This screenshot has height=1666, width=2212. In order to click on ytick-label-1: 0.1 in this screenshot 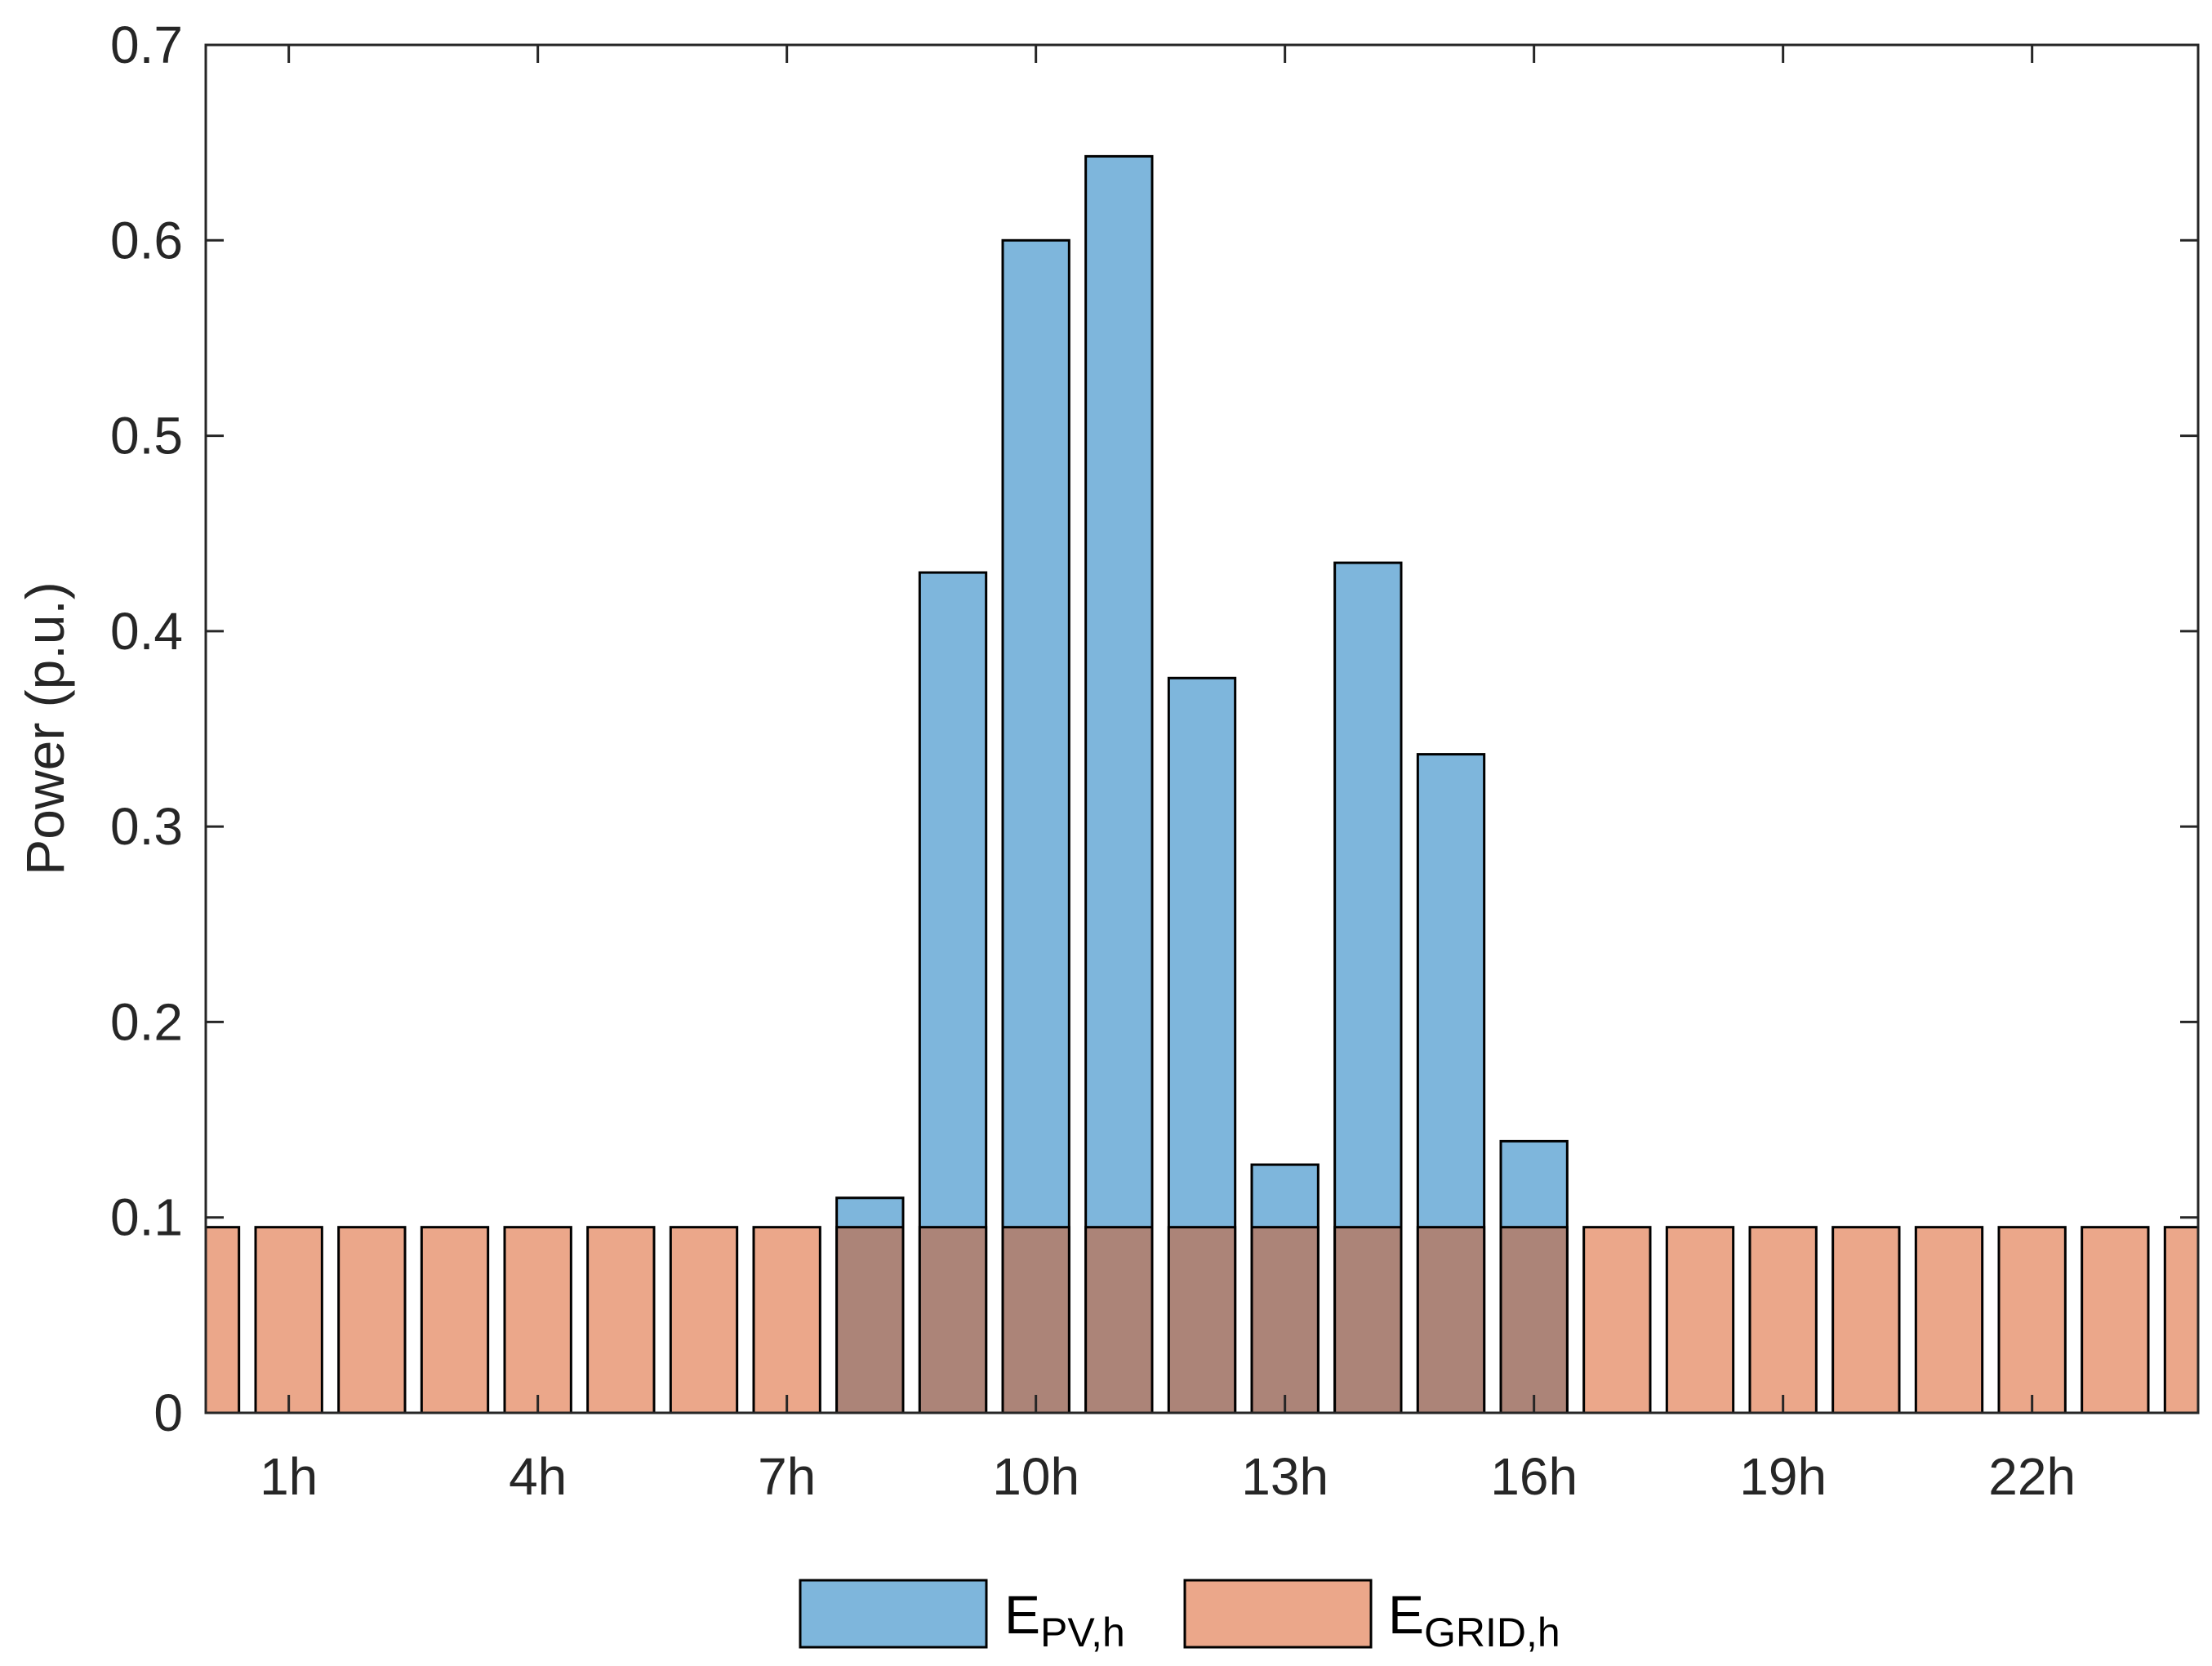, I will do `click(146, 1217)`.